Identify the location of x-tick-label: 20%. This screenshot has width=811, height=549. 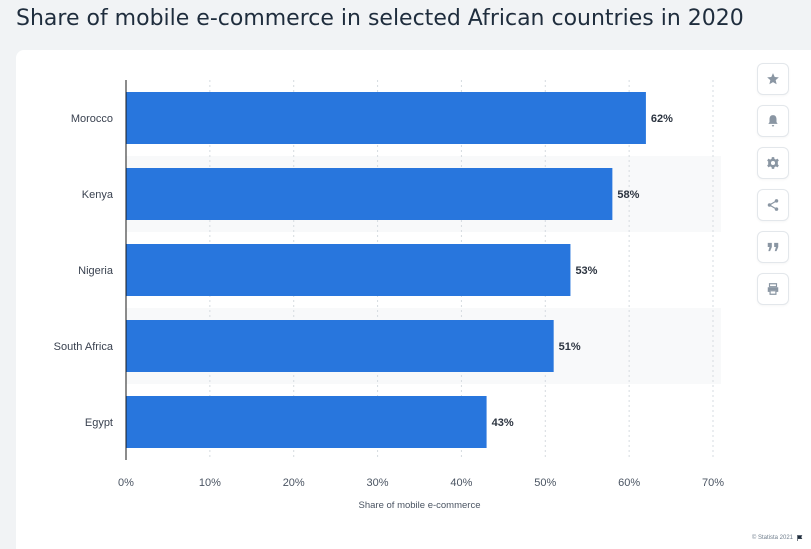
(294, 483).